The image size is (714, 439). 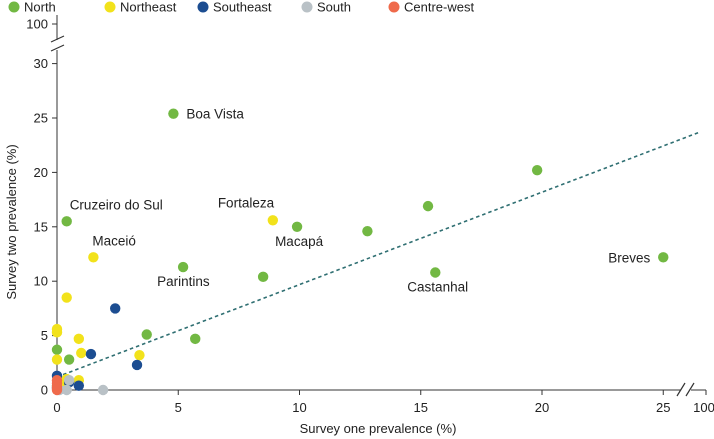 I want to click on x-tick-label: 15, so click(x=421, y=407).